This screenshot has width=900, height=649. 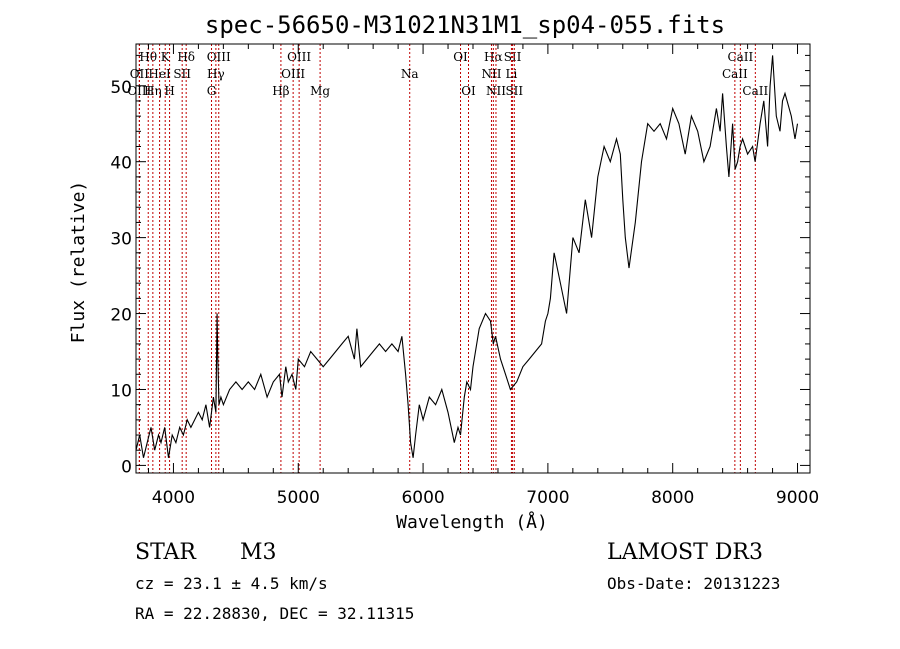 What do you see at coordinates (121, 391) in the screenshot?
I see `y-tick-label: 10` at bounding box center [121, 391].